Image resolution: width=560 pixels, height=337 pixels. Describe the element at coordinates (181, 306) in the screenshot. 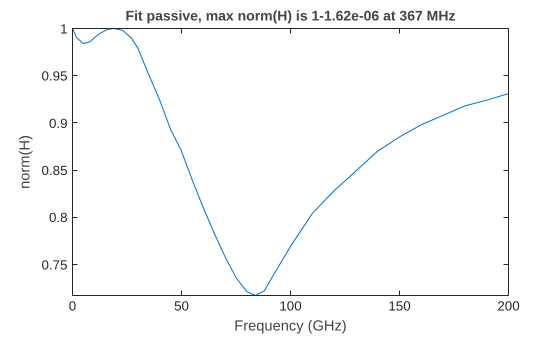

I see `x-tick-label: 50` at that location.